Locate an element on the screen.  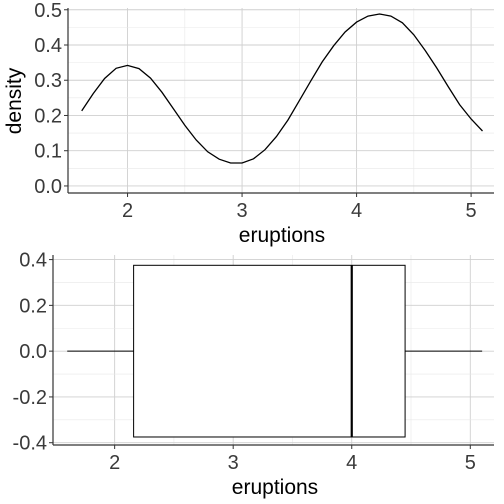
boxplot-y-tick-label: 0.0 is located at coordinates (33, 352).